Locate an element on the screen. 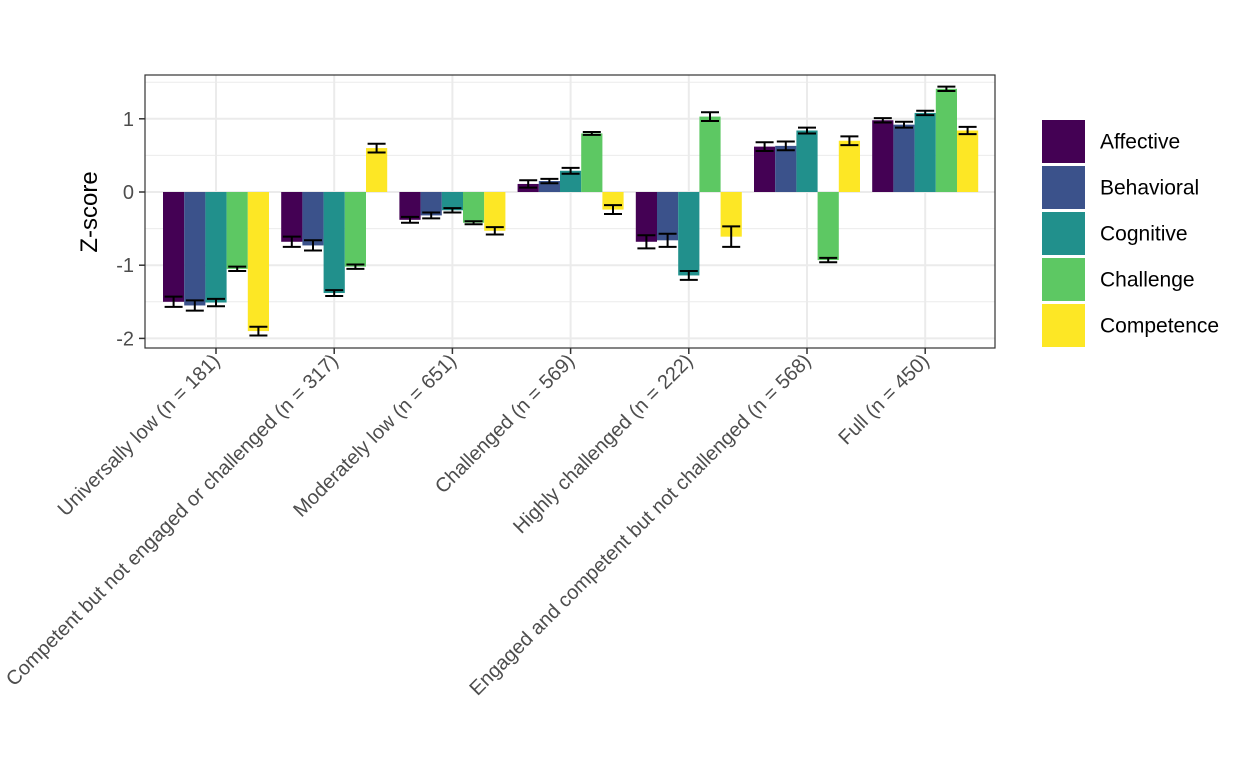 Image resolution: width=1248 pixels, height=771 pixels. legend-item-behavioral: Behavioral is located at coordinates (1120, 187).